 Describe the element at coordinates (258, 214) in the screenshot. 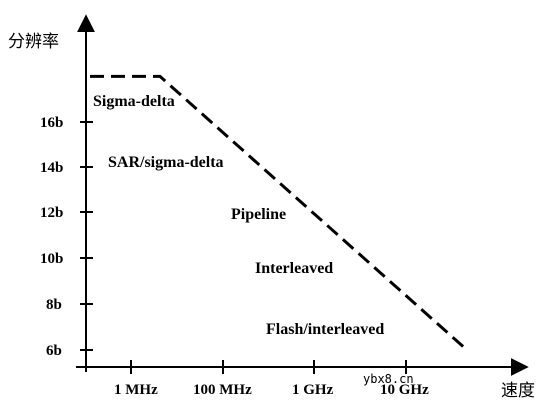

I see `annotation-pipeline: Pipeline` at that location.